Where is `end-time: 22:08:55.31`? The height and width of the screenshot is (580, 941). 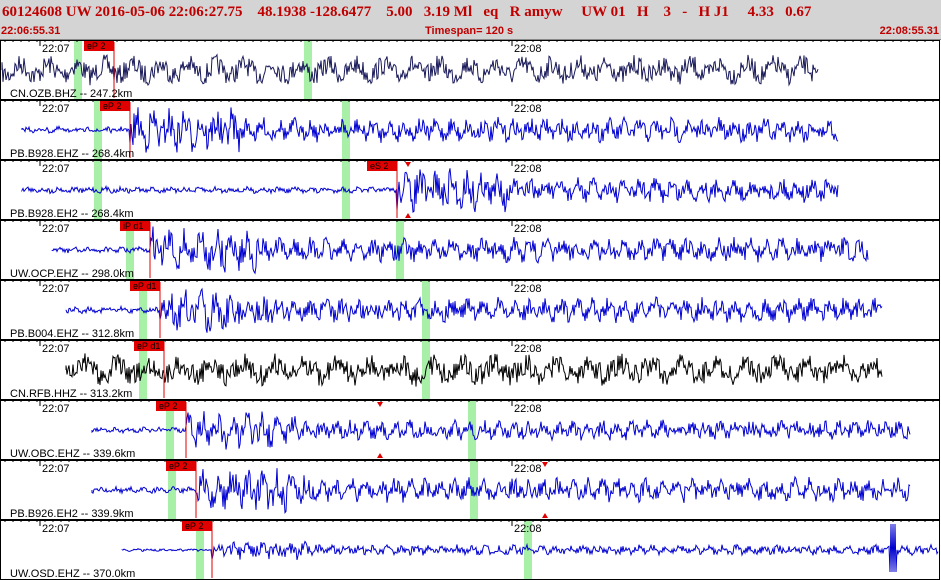
end-time: 22:08:55.31 is located at coordinates (909, 31).